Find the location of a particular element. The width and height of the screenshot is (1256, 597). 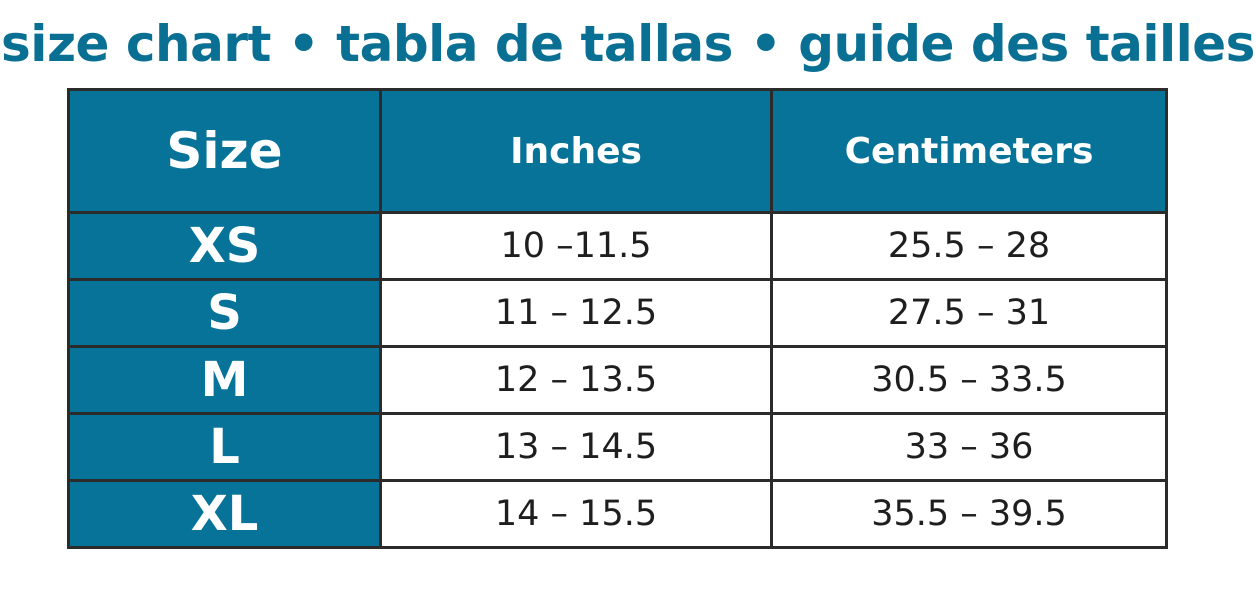

inches-value: 13 – 14.5 is located at coordinates (576, 447).